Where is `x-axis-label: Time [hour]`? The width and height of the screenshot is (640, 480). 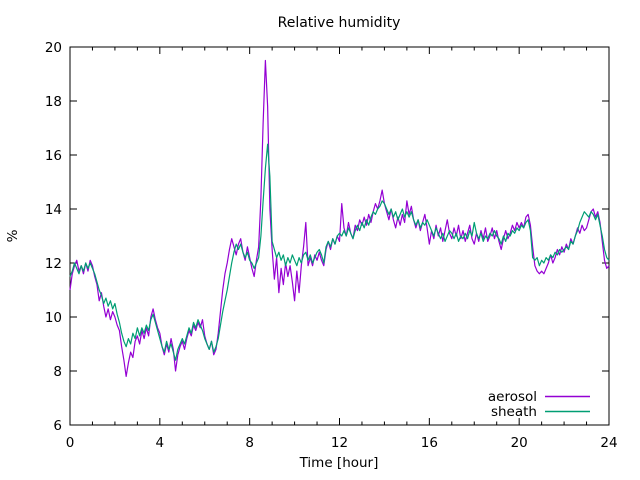 x-axis-label: Time [hour] is located at coordinates (339, 463).